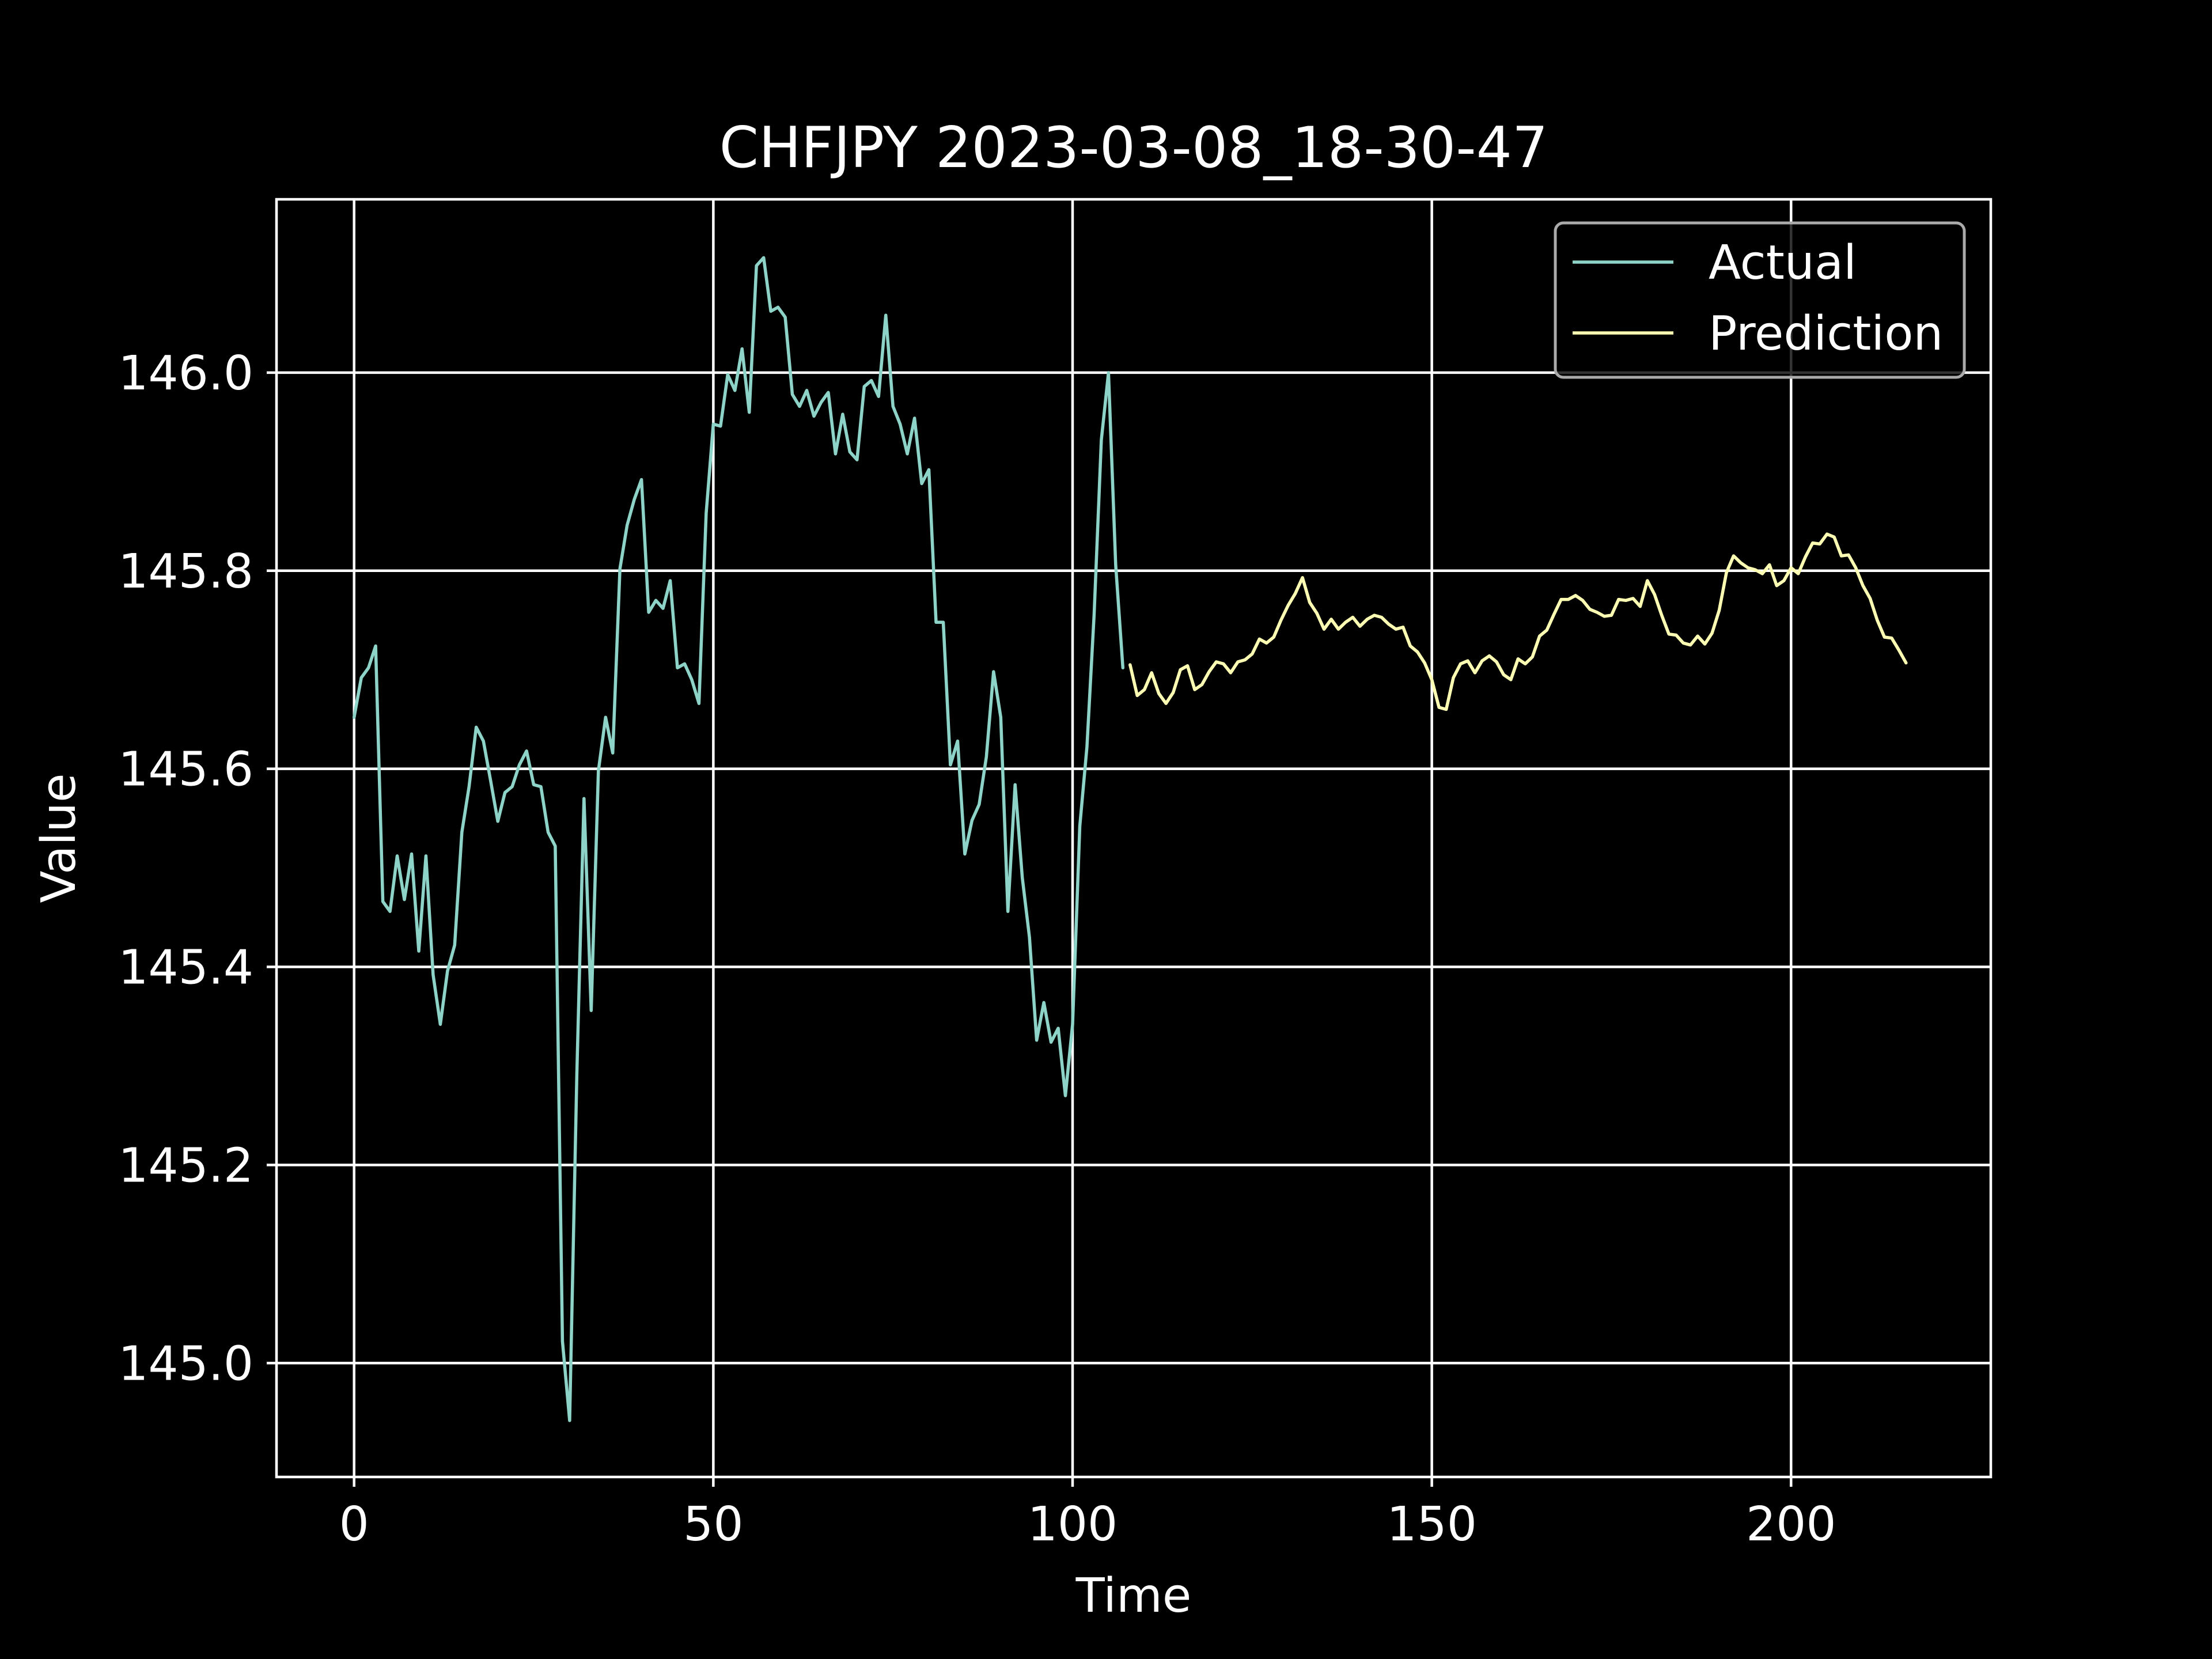 Image resolution: width=2212 pixels, height=1659 pixels. Describe the element at coordinates (1073, 1524) in the screenshot. I see `x-tick-label: 100` at that location.